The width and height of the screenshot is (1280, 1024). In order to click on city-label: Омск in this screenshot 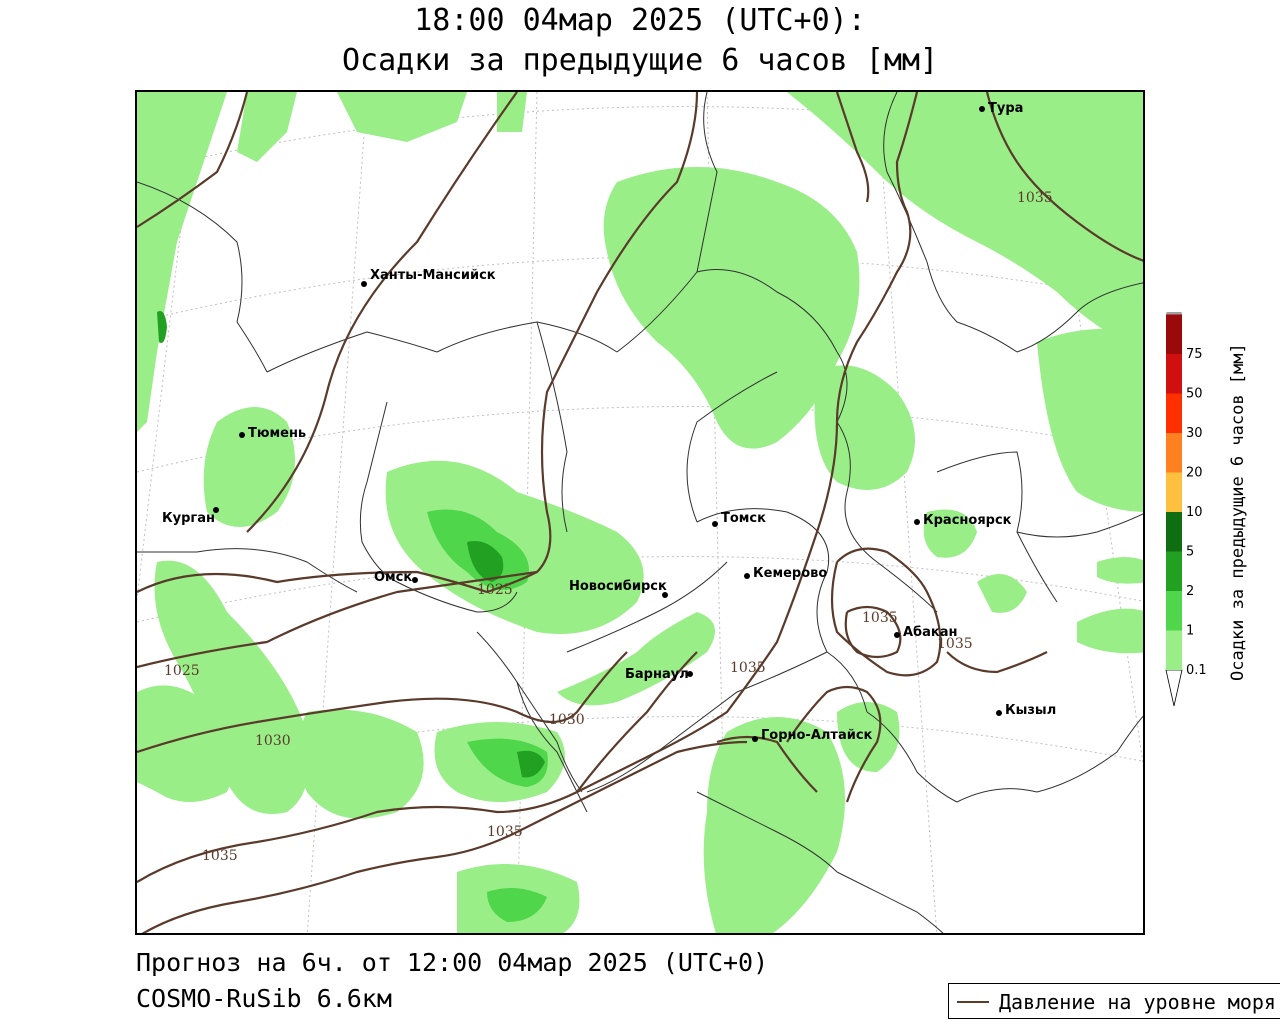, I will do `click(393, 577)`.